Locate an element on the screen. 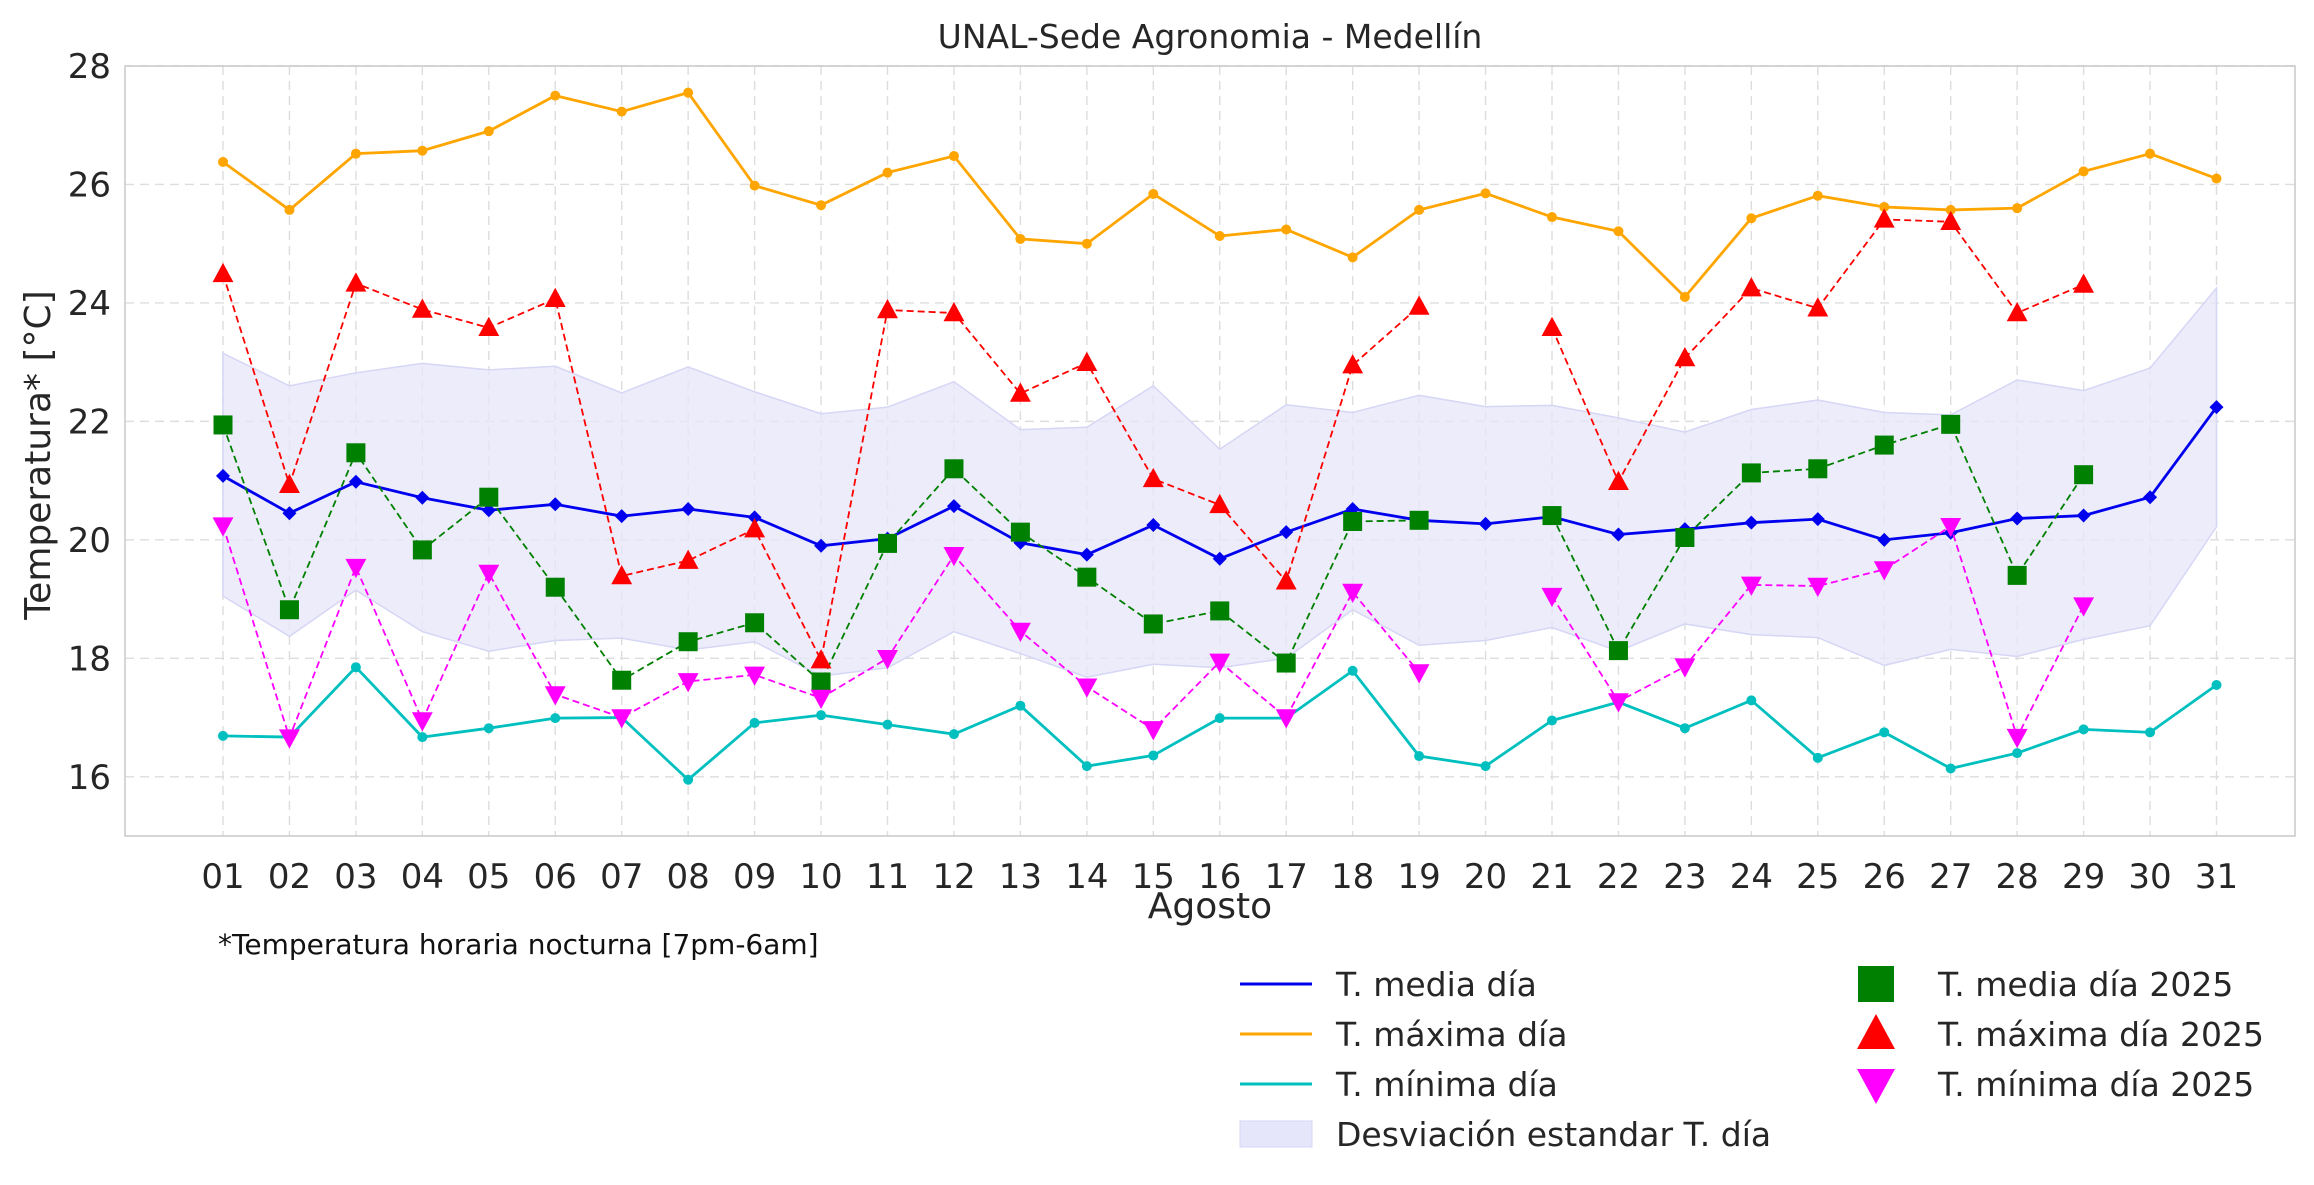 This screenshot has height=1185, width=2314. x-tick-label: 09 is located at coordinates (754, 877).